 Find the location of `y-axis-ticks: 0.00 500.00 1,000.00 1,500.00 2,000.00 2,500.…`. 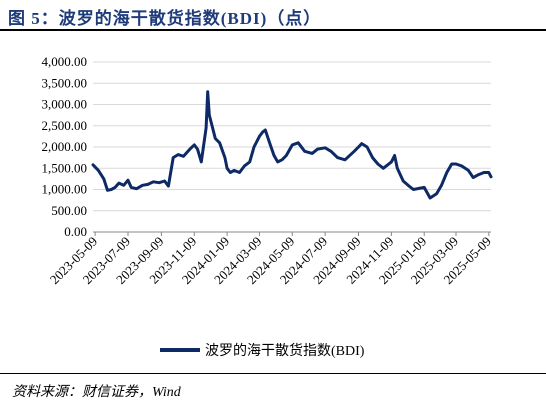

y-axis-ticks: 0.00 500.00 1,000.00 1,500.00 2,000.00 2,500.… is located at coordinates (65, 146).